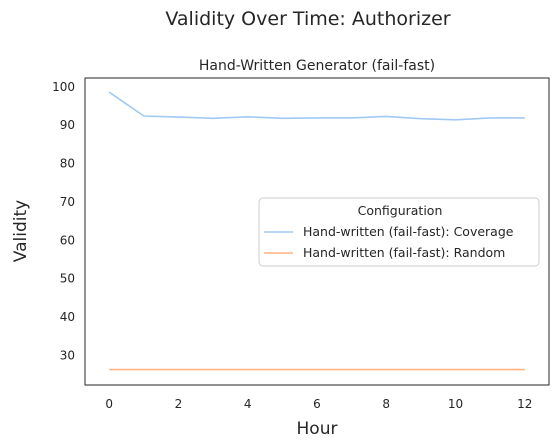  What do you see at coordinates (63, 221) in the screenshot?
I see `y-tick-labels: 30 40 50 60 70 80 90 100` at bounding box center [63, 221].